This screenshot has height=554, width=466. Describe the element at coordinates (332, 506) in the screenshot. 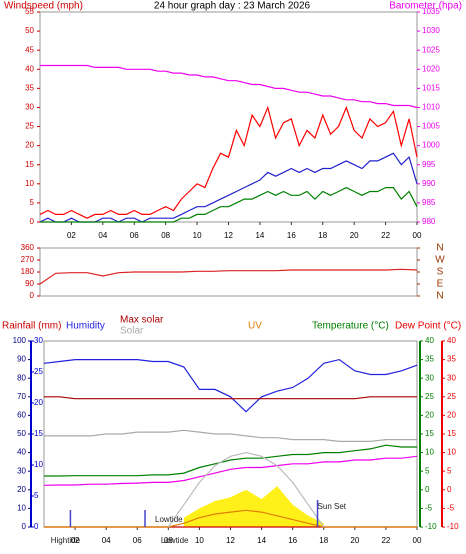

I see `annotation: Sun Set` at that location.